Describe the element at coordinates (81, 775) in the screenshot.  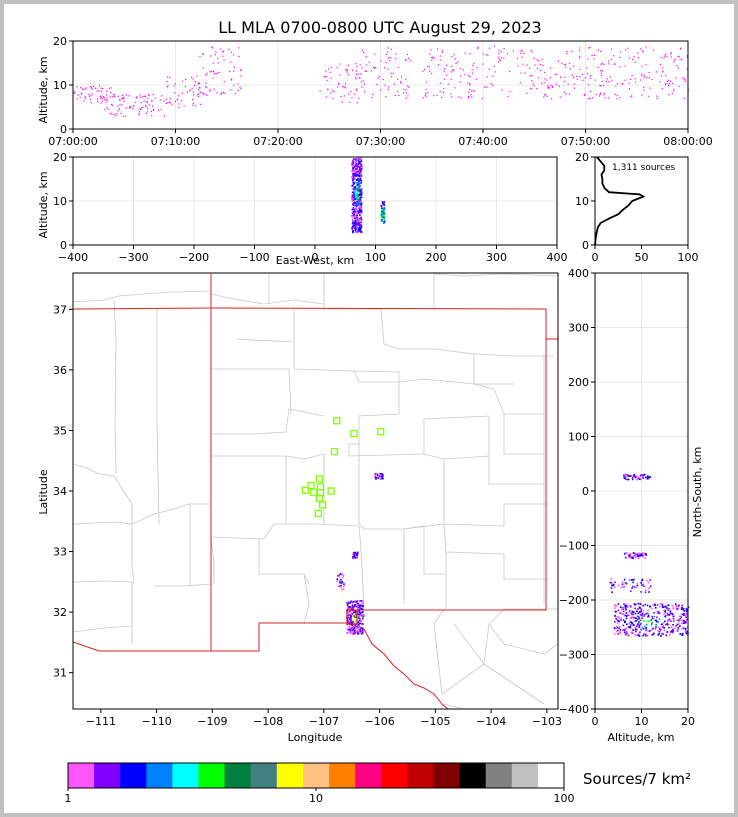
I see `colorbar-swatch` at that location.